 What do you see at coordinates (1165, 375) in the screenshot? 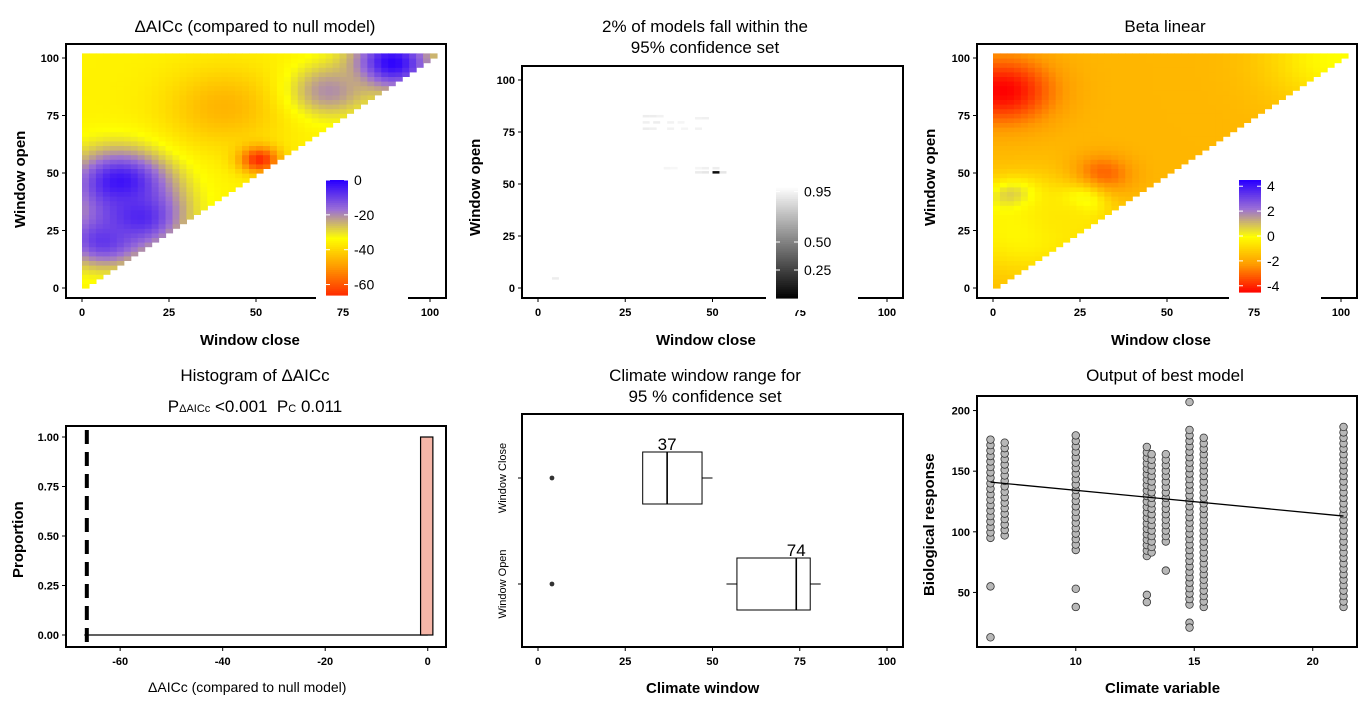
I see `panel6-title: Output of best model` at bounding box center [1165, 375].